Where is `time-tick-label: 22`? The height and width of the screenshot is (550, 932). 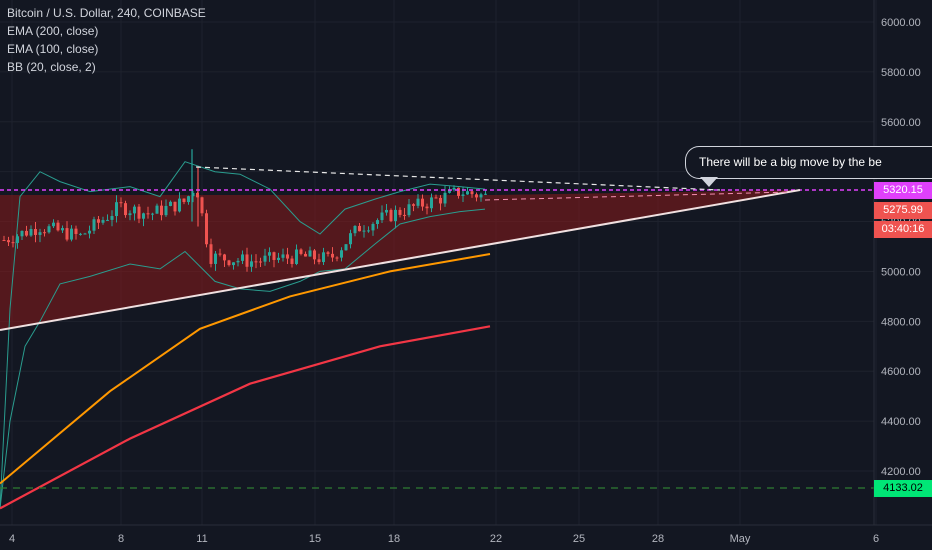 time-tick-label: 22 is located at coordinates (496, 539).